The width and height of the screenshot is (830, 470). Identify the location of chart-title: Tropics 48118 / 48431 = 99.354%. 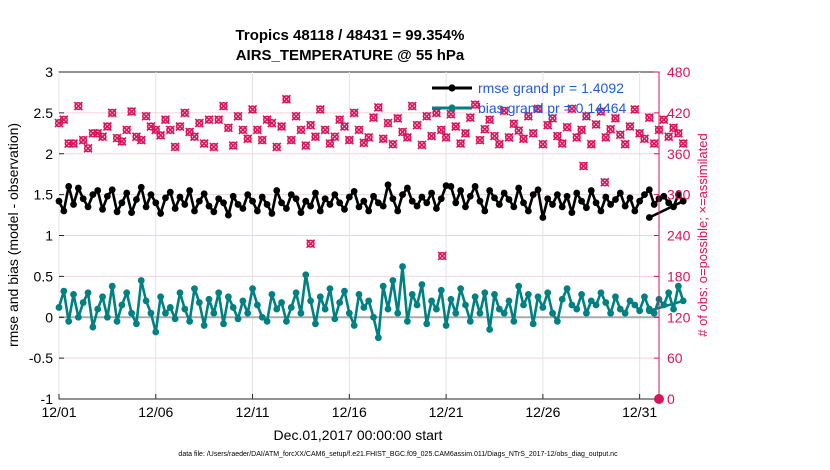
(350, 35).